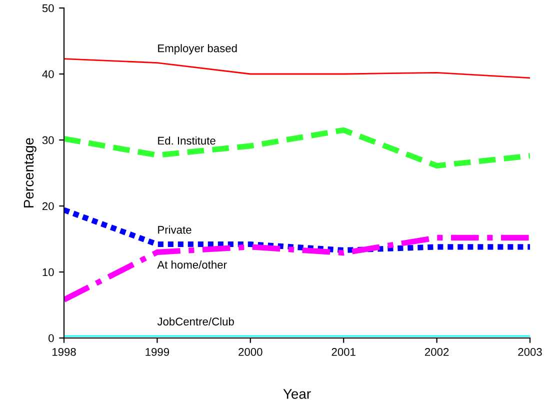  Describe the element at coordinates (530, 352) in the screenshot. I see `x-tick-label: 2003` at that location.